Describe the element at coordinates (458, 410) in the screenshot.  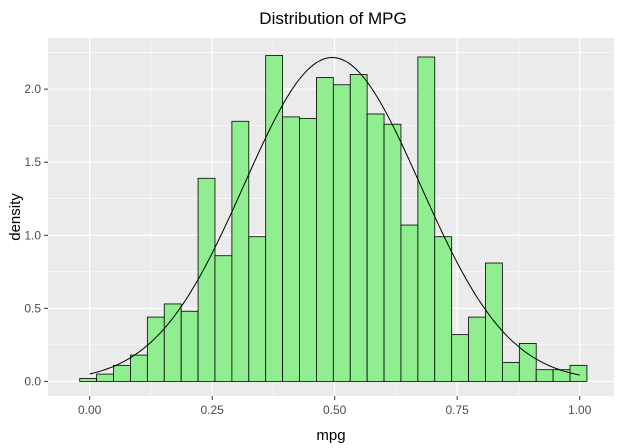
I see `x-tick-label: 0.75` at that location.